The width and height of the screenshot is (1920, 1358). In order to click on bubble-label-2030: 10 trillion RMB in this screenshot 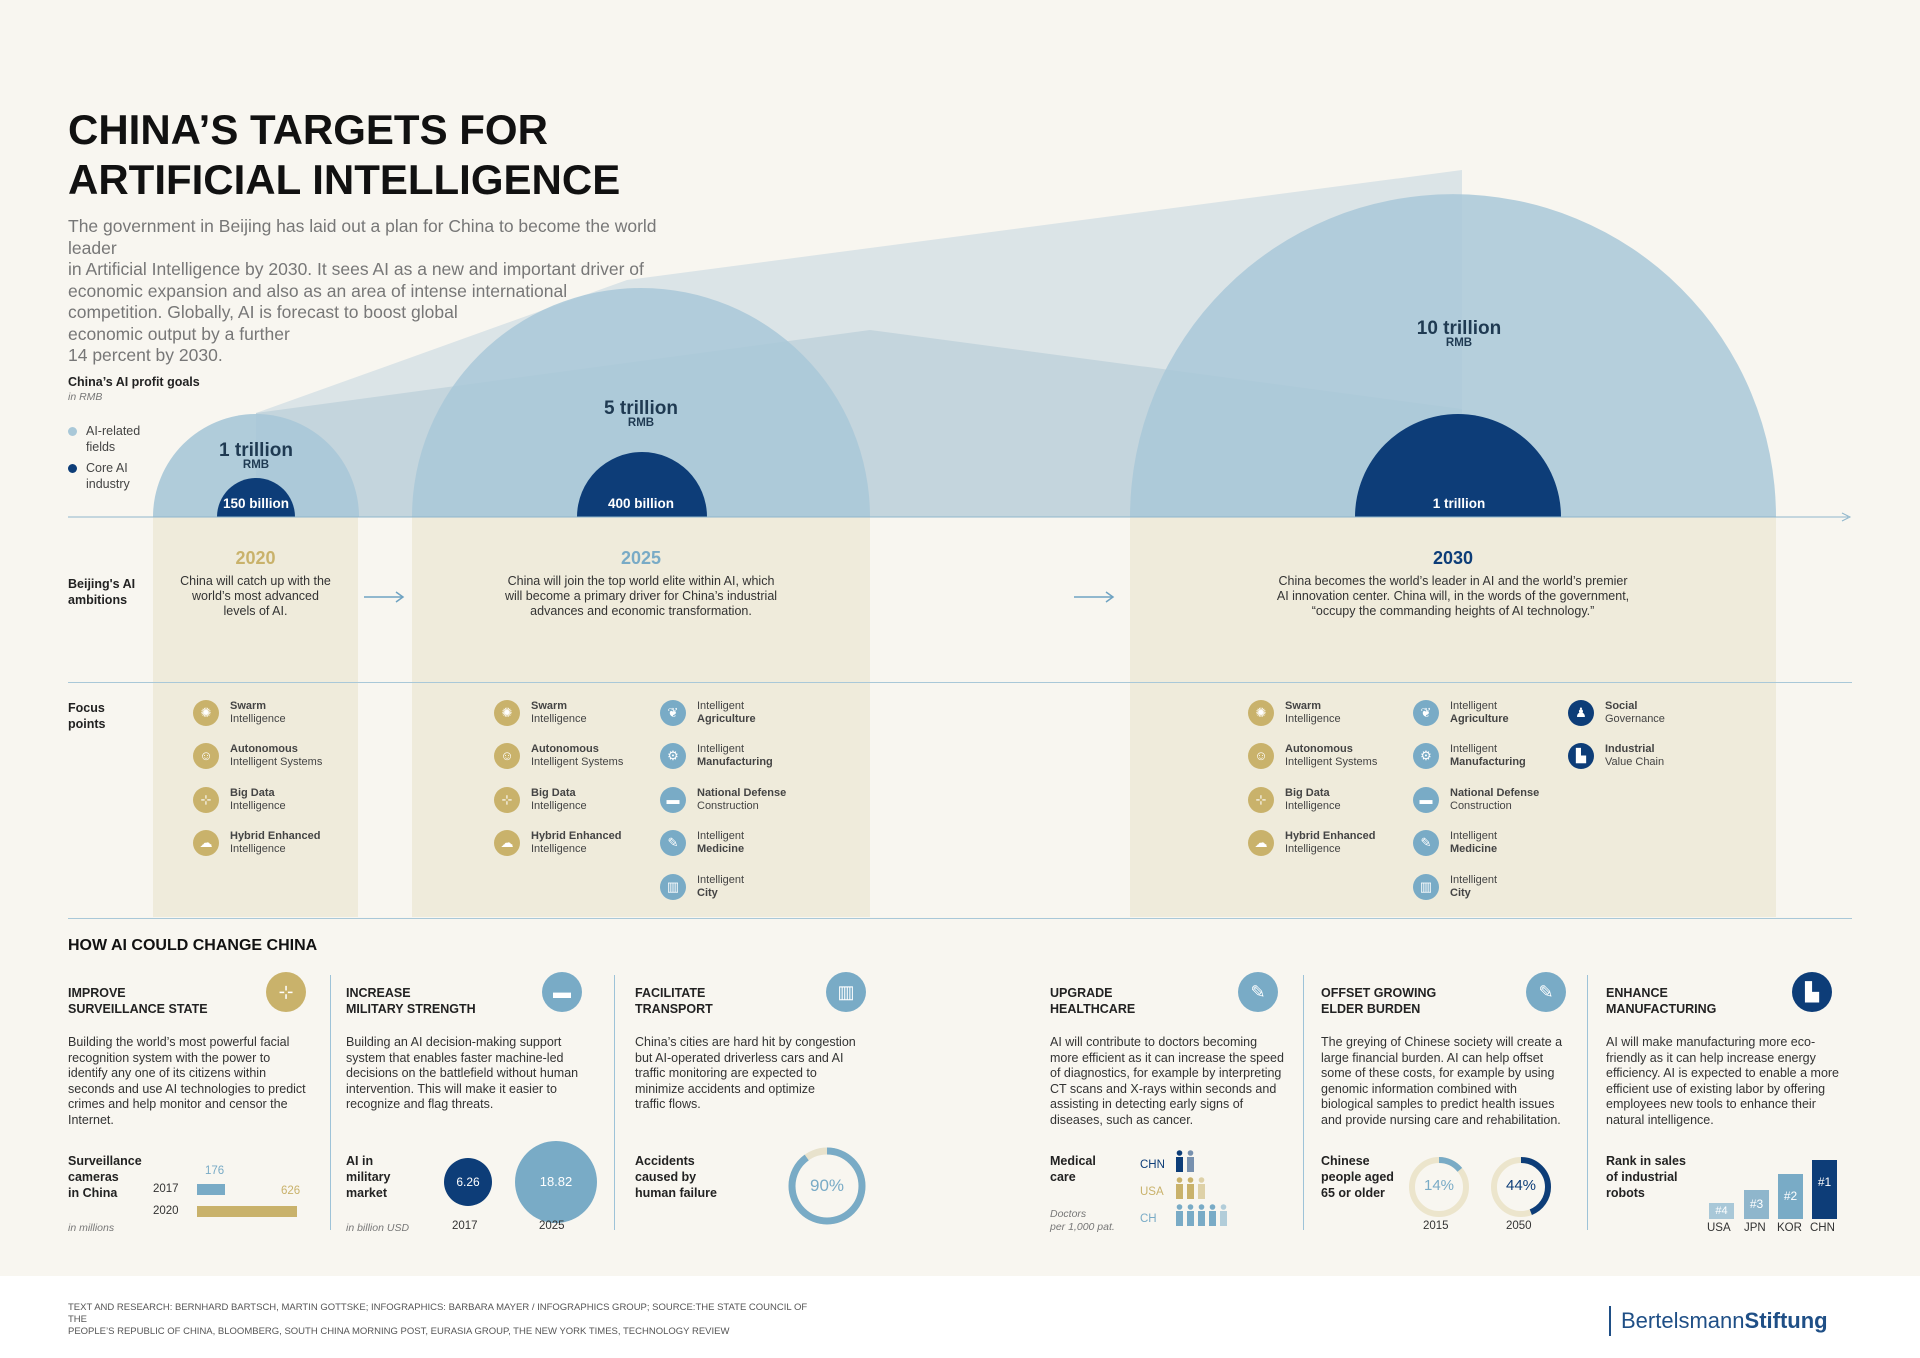, I will do `click(1459, 333)`.